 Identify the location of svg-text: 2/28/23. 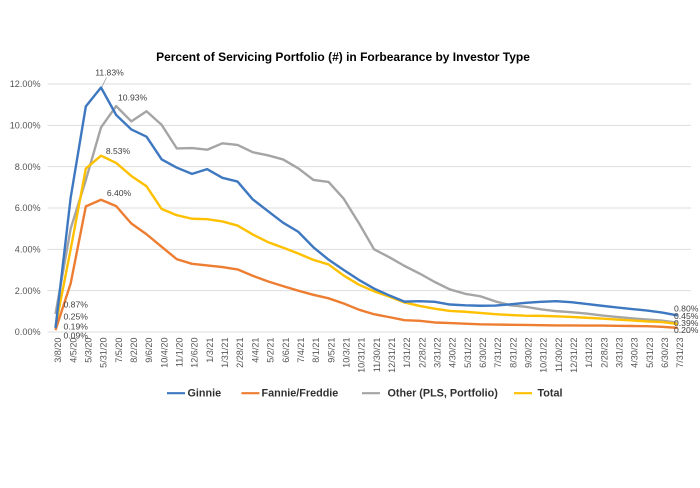
(604, 353).